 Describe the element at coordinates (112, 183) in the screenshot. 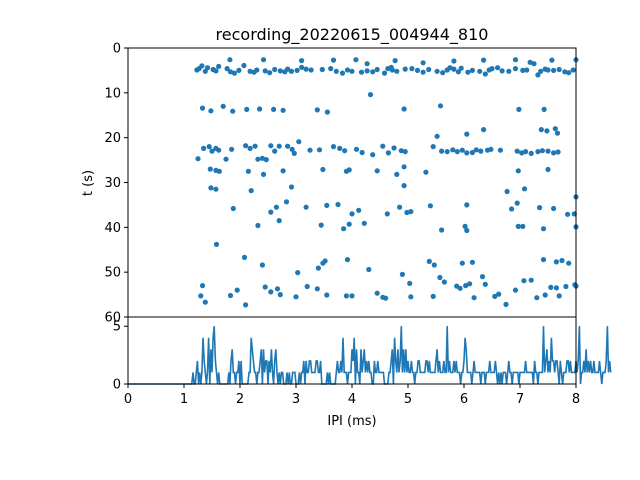

I see `scatter-y-tick-label: 30` at that location.